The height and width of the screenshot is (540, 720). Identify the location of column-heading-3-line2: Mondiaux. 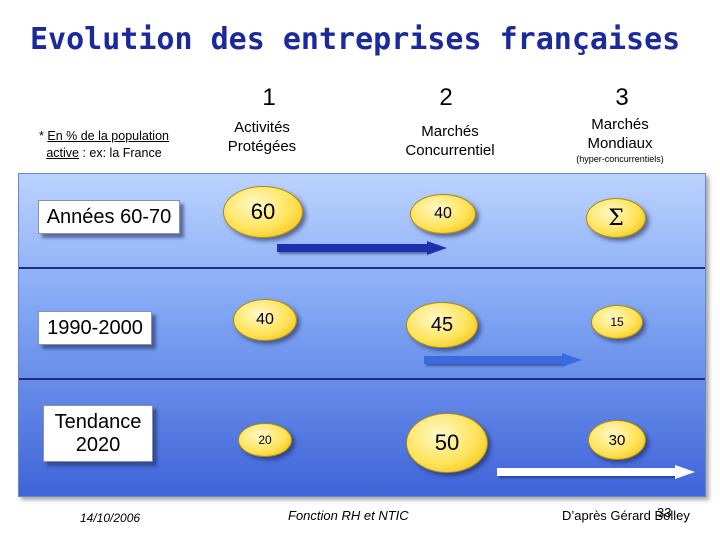
(620, 143).